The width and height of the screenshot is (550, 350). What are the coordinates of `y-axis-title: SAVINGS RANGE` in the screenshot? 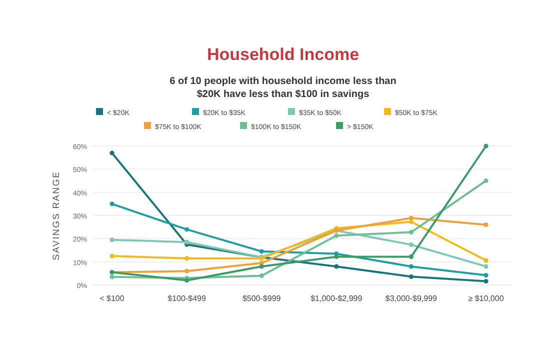 It's located at (56, 215).